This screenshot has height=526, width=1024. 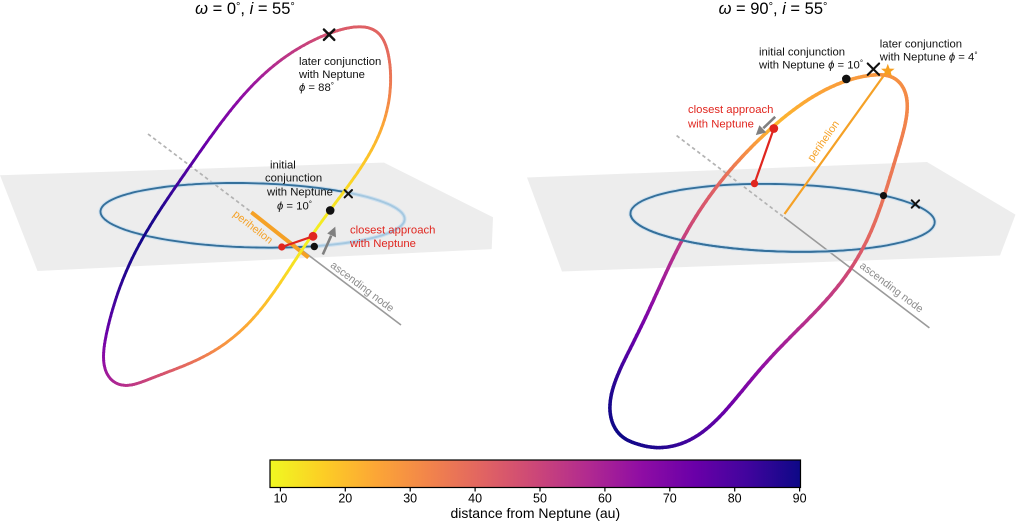 What do you see at coordinates (773, 9) in the screenshot?
I see `svg-text: ω = 90°, i = 55°` at bounding box center [773, 9].